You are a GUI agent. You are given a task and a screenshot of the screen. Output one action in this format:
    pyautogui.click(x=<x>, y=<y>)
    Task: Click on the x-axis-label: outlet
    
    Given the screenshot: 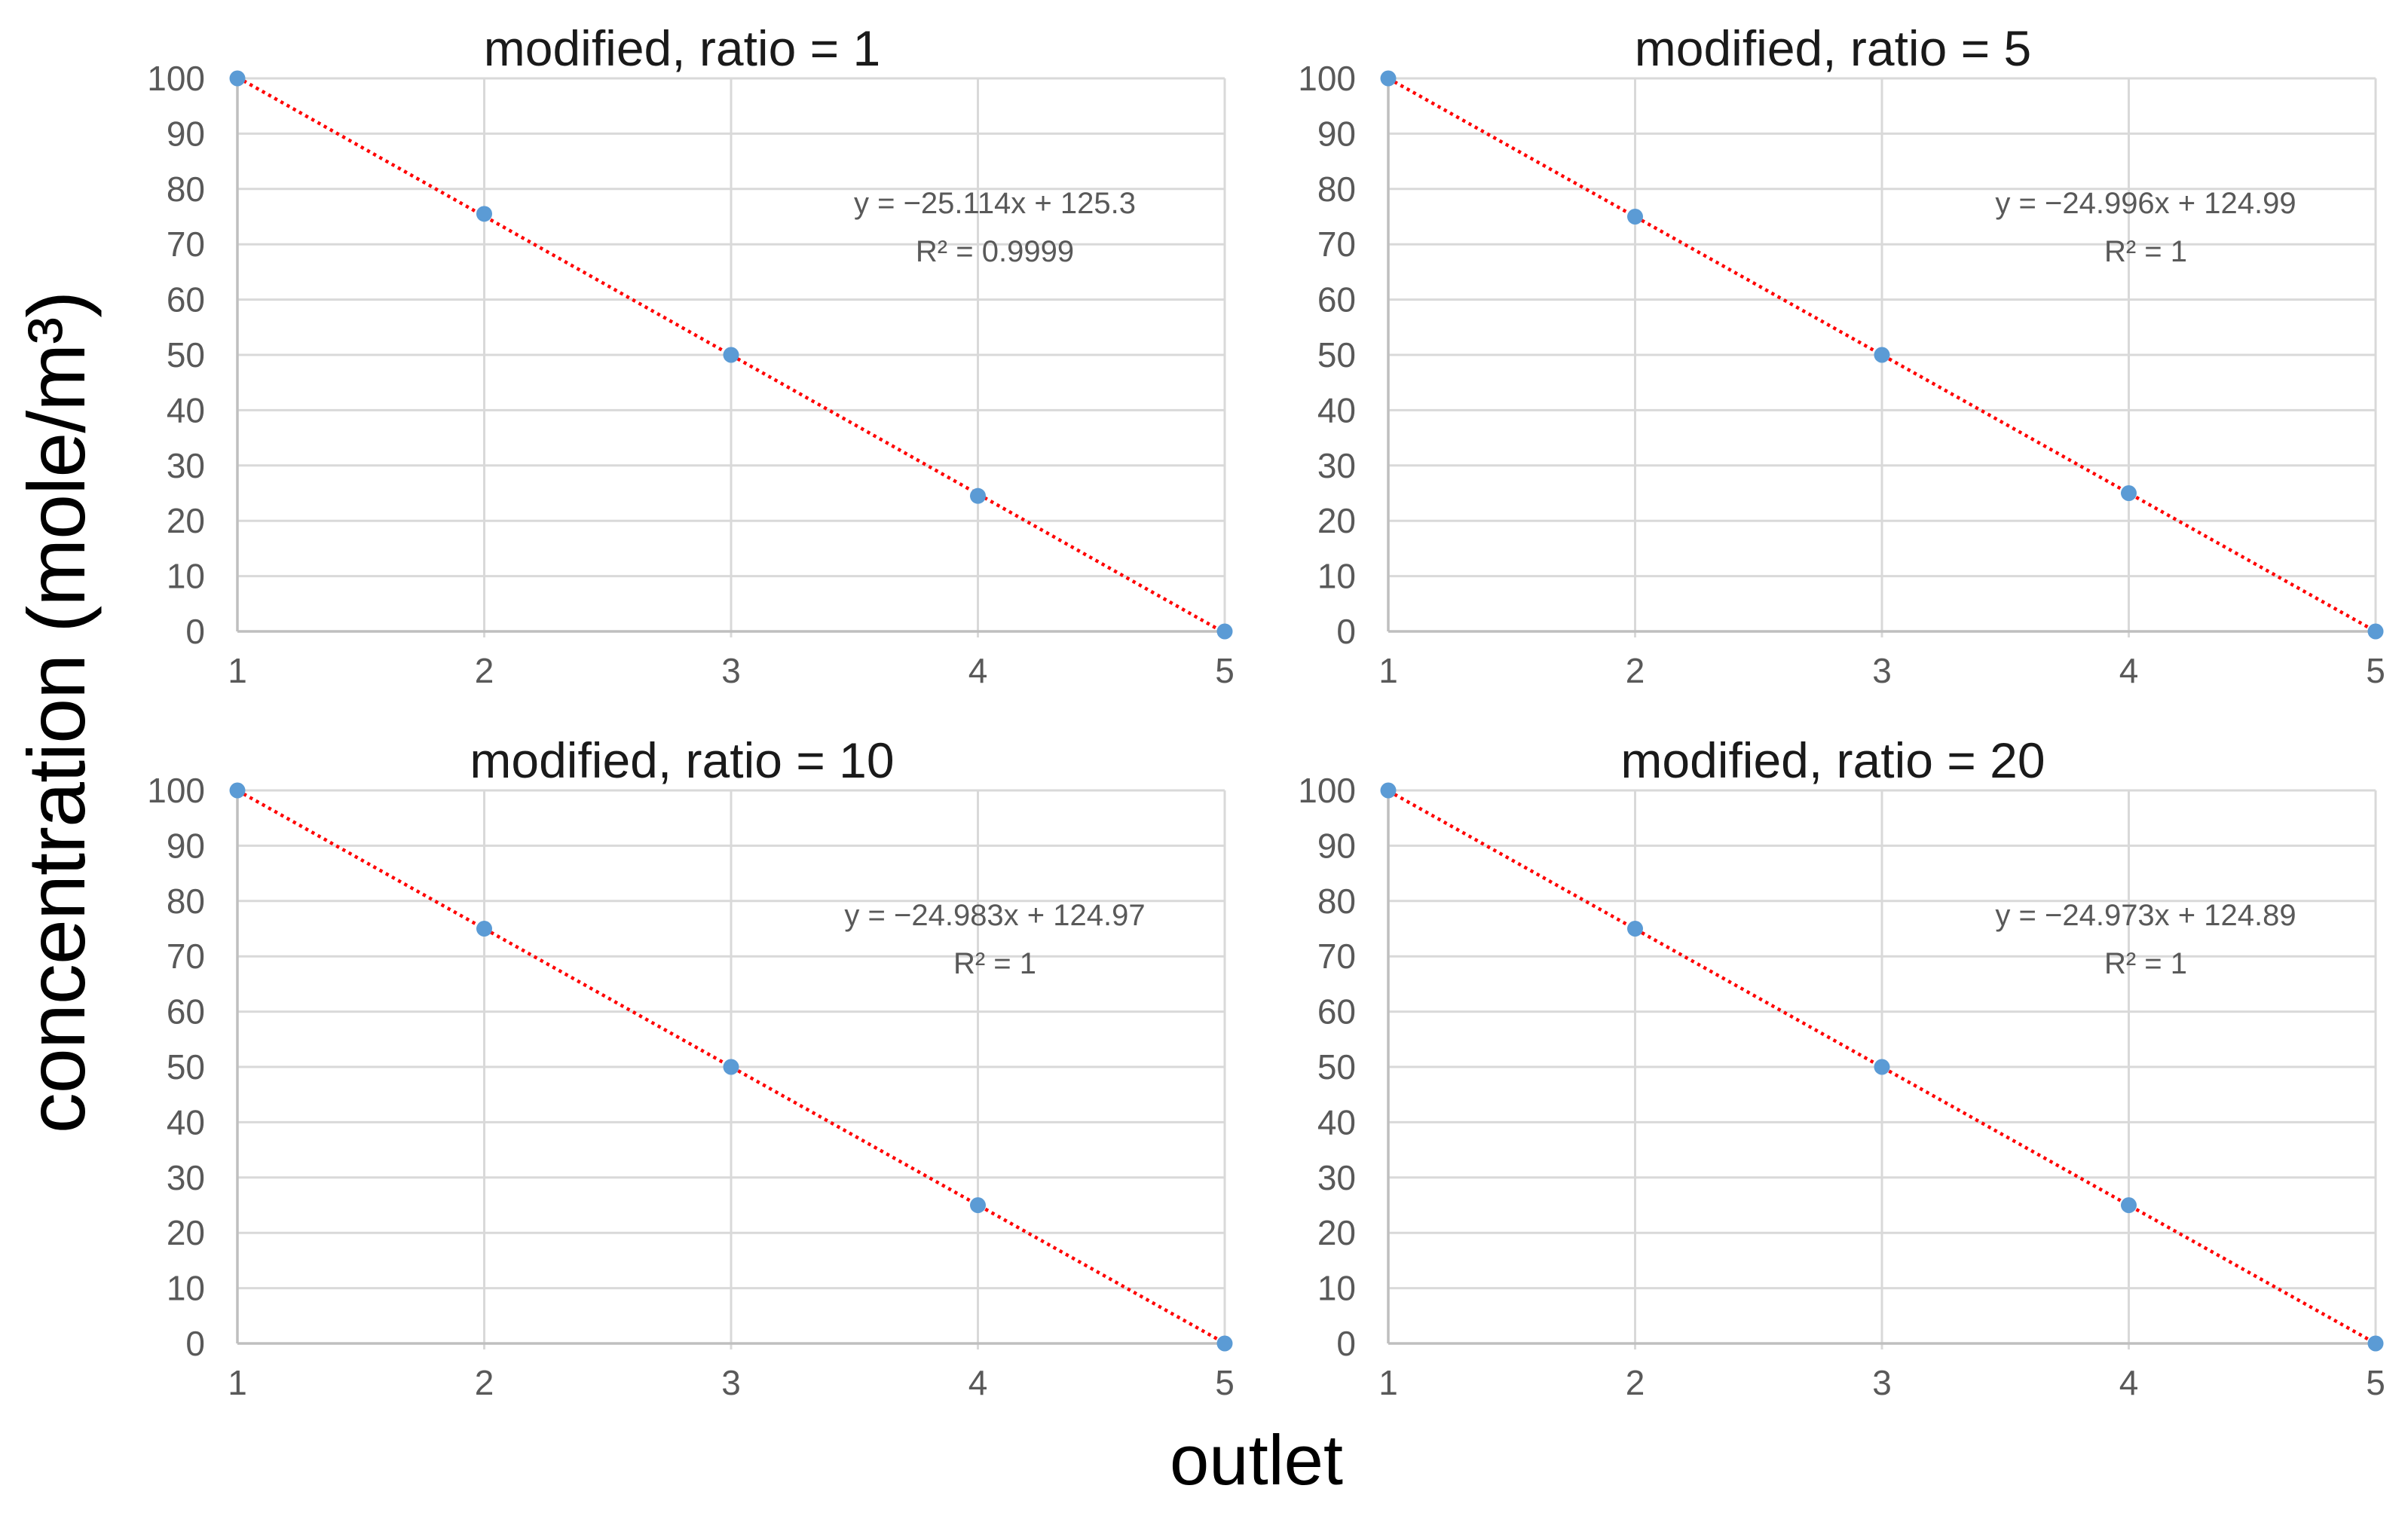 What is the action you would take?
    pyautogui.click(x=1256, y=1459)
    